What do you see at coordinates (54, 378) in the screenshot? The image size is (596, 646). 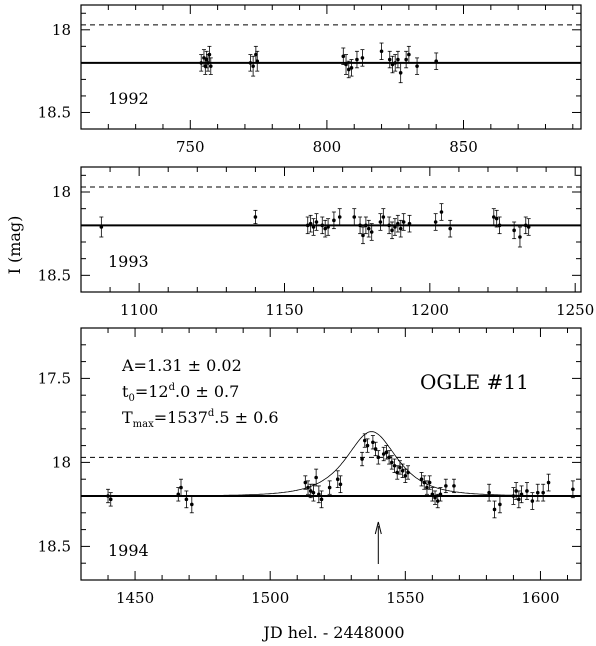 I see `y-tick-label: 17.5` at bounding box center [54, 378].